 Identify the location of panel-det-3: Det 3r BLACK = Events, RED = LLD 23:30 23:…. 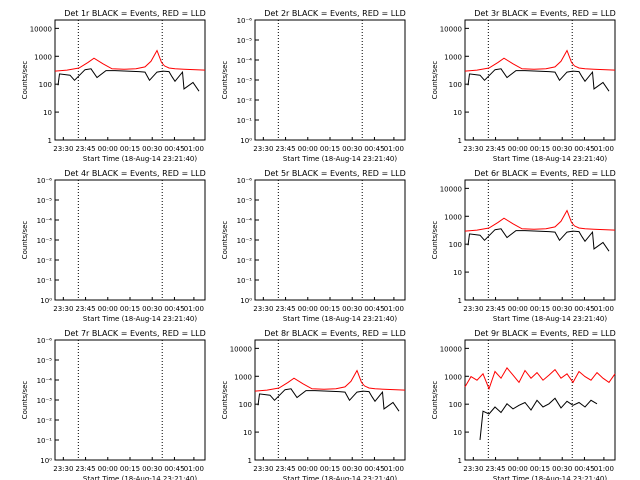
(523, 86).